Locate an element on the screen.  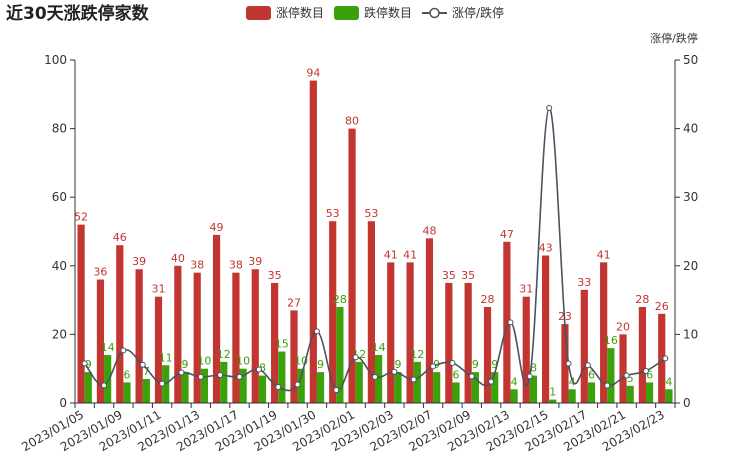
left-tick-label: 100 is located at coordinates (55, 60).